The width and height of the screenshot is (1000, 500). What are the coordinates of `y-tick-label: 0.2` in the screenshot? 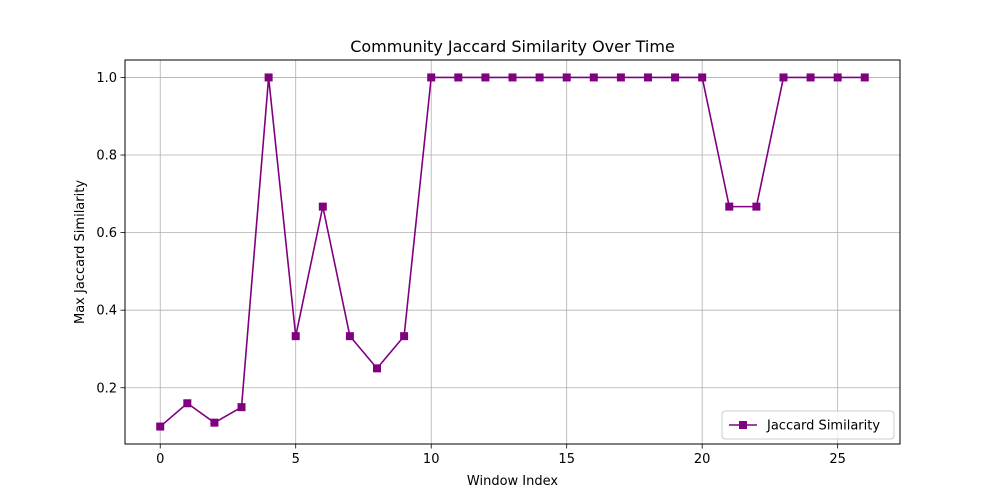 It's located at (106, 388).